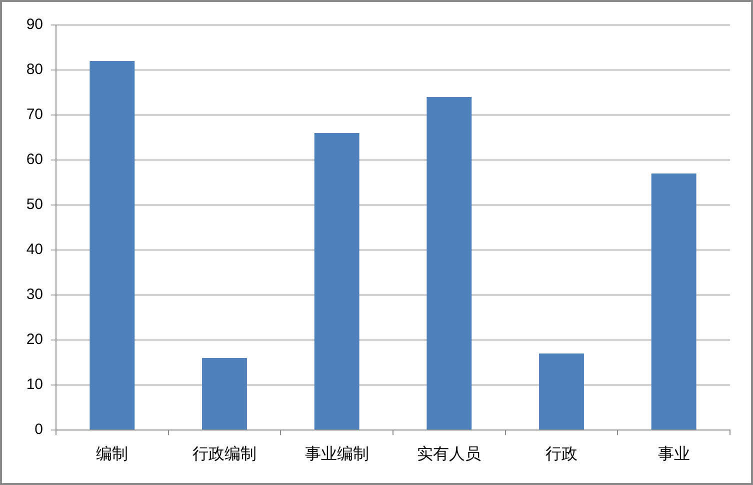  Describe the element at coordinates (34, 25) in the screenshot. I see `y-tick-label: 90` at that location.